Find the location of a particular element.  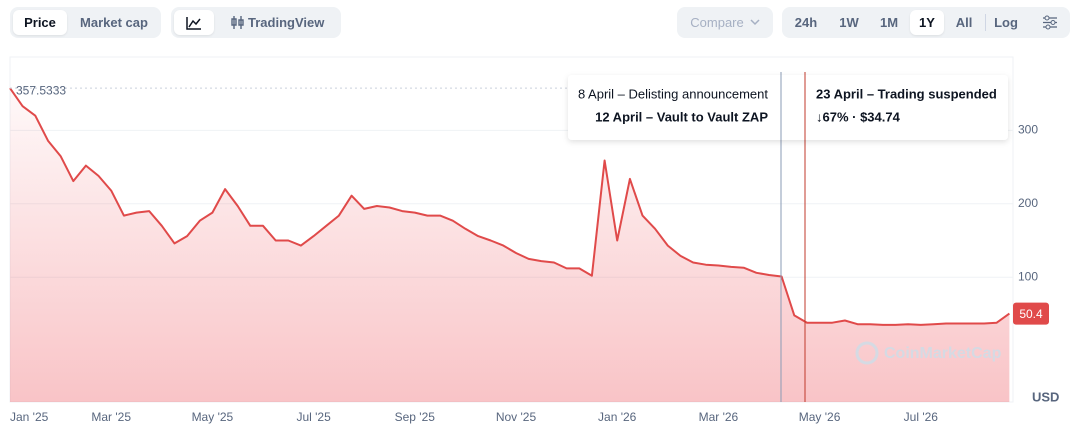

price-badge is located at coordinates (1031, 313).